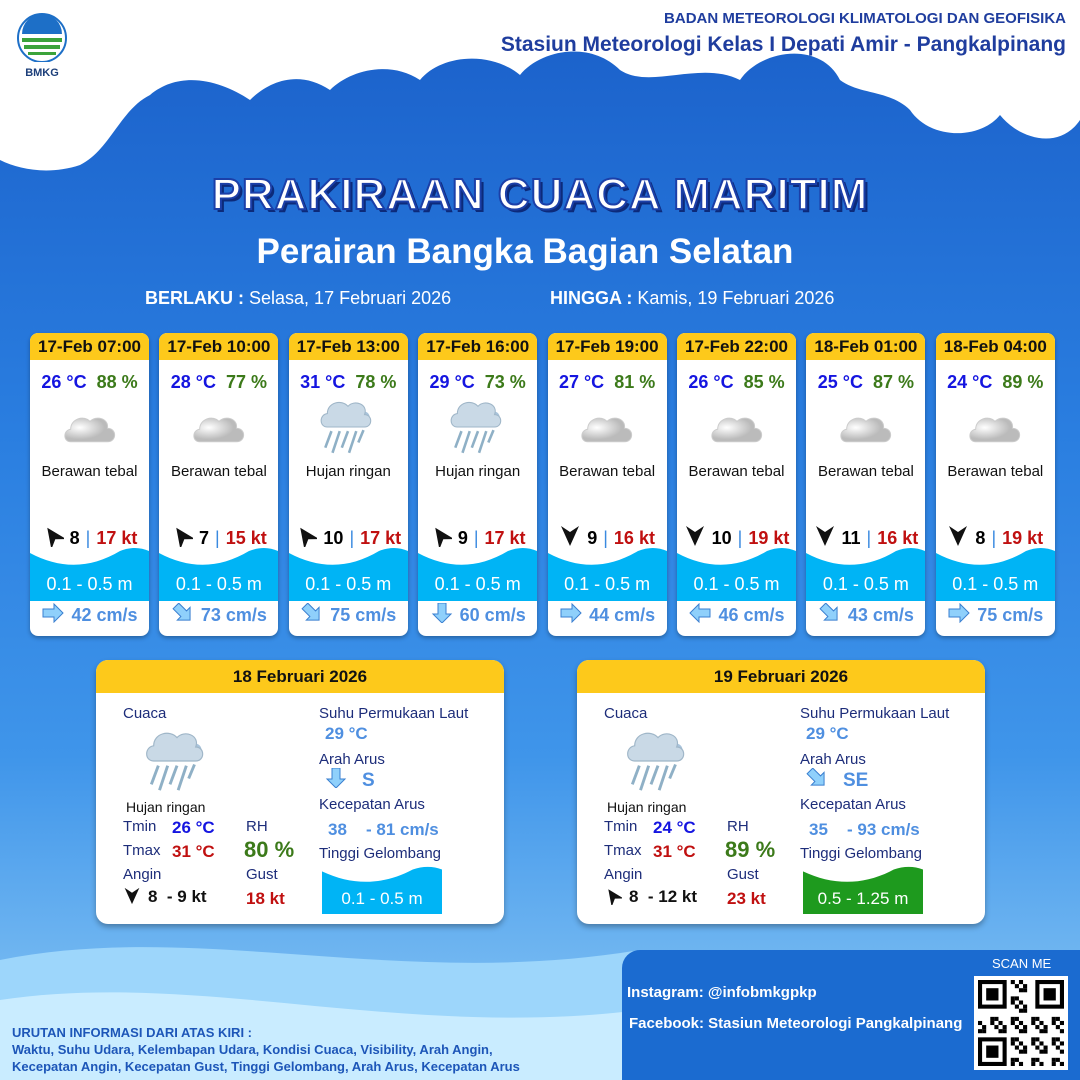  I want to click on arah-arus-label: Arah Arus, so click(833, 759).